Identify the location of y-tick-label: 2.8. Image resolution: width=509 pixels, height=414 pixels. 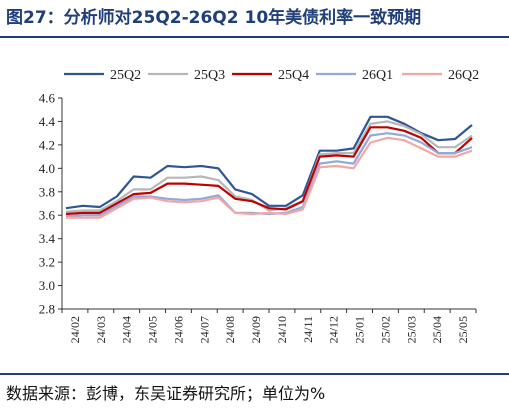
(47, 309).